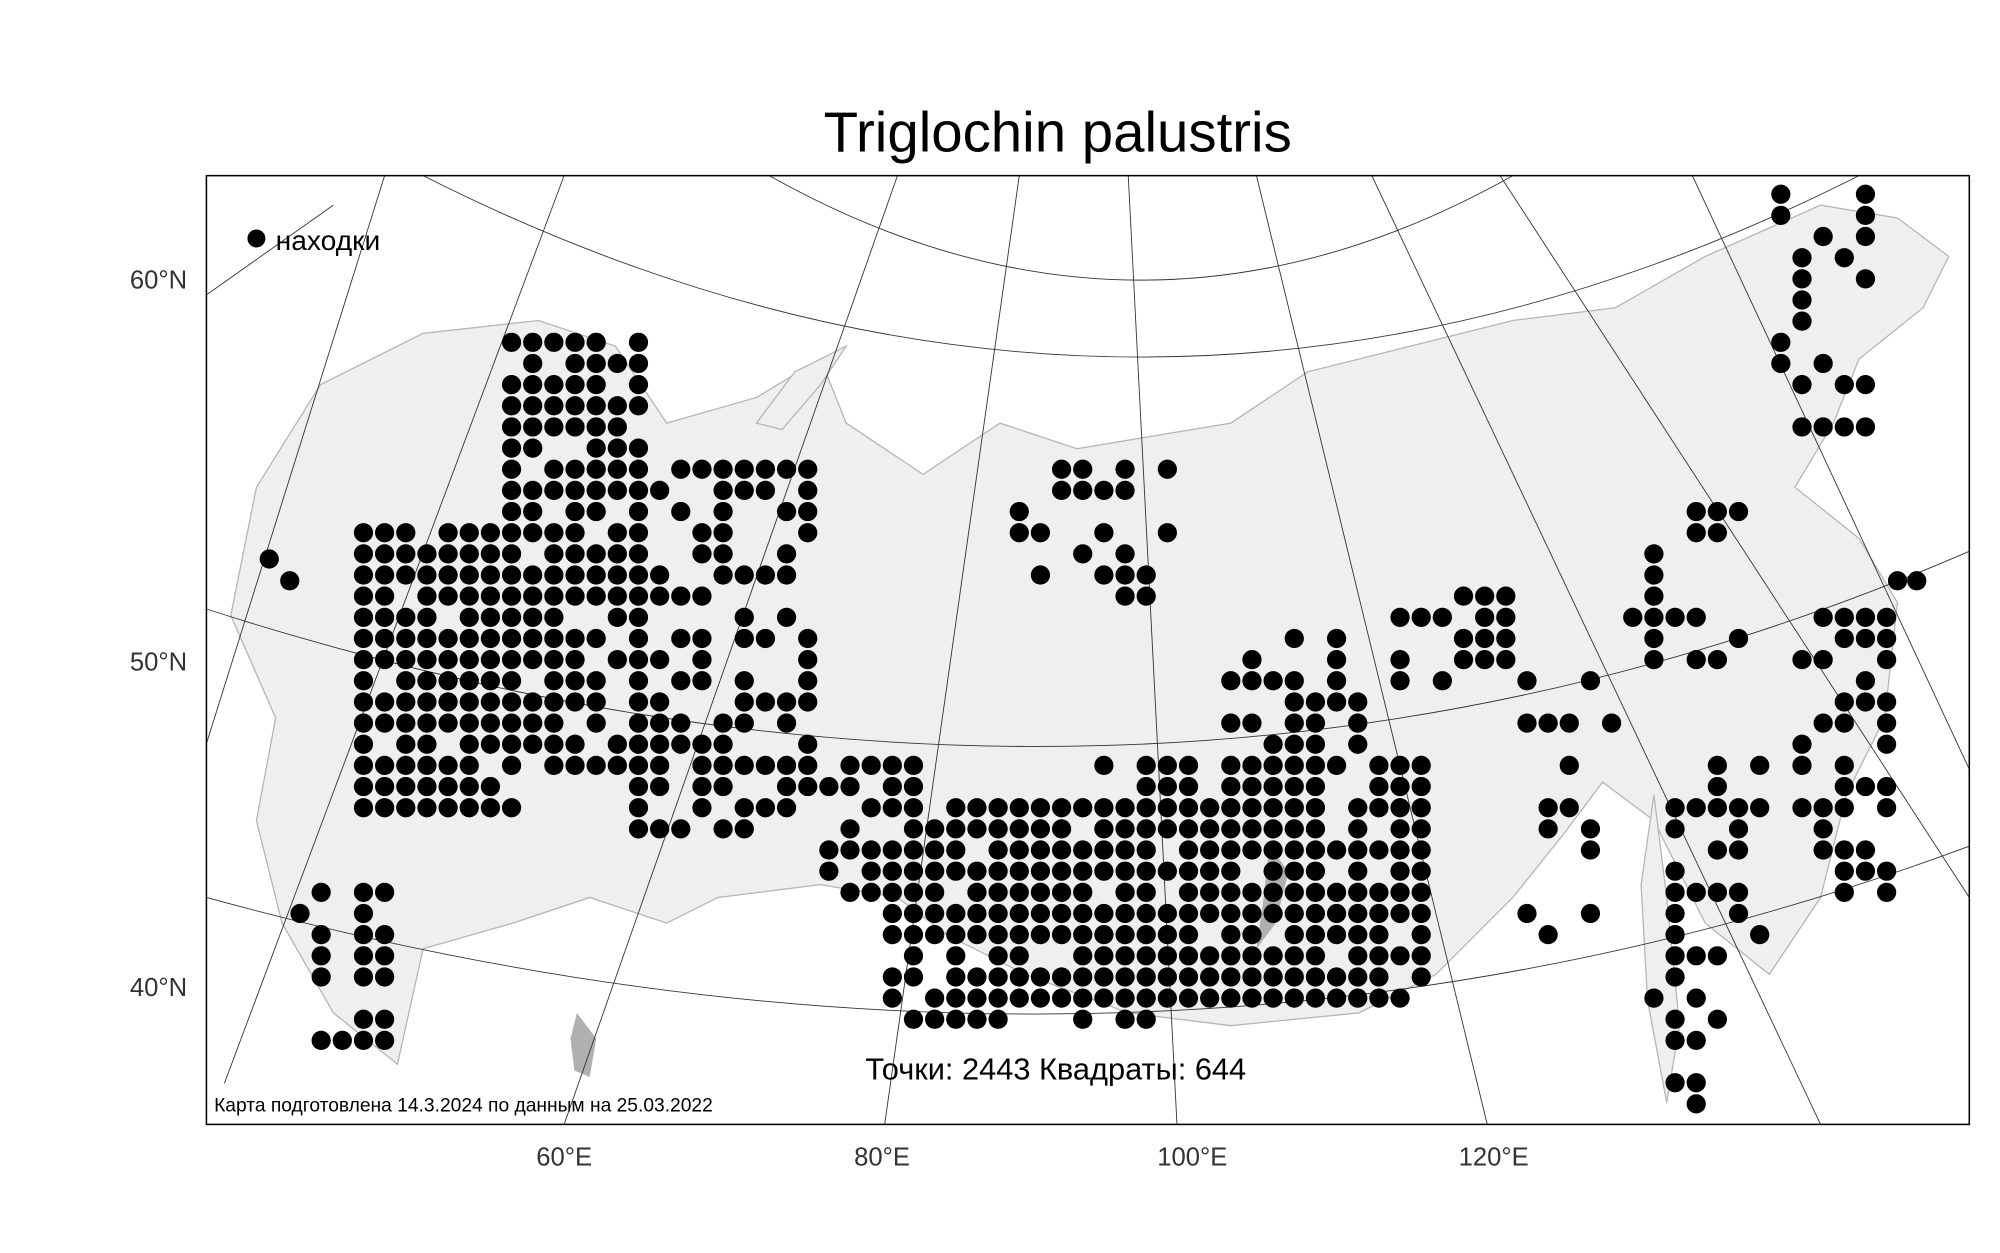 The height and width of the screenshot is (1253, 2000). What do you see at coordinates (158, 663) in the screenshot?
I see `lat-label-50n: 50°N` at bounding box center [158, 663].